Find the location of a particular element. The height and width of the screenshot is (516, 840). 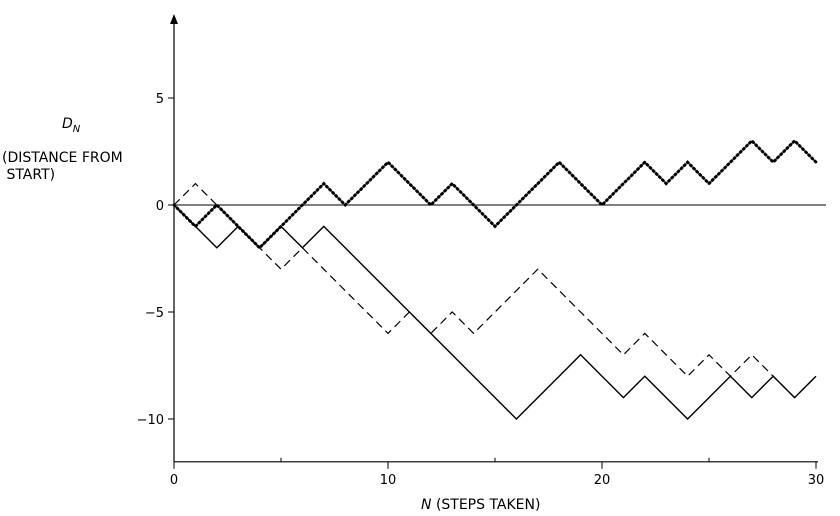

y-axis-description: (DISTANCE FROM START) is located at coordinates (62, 166).